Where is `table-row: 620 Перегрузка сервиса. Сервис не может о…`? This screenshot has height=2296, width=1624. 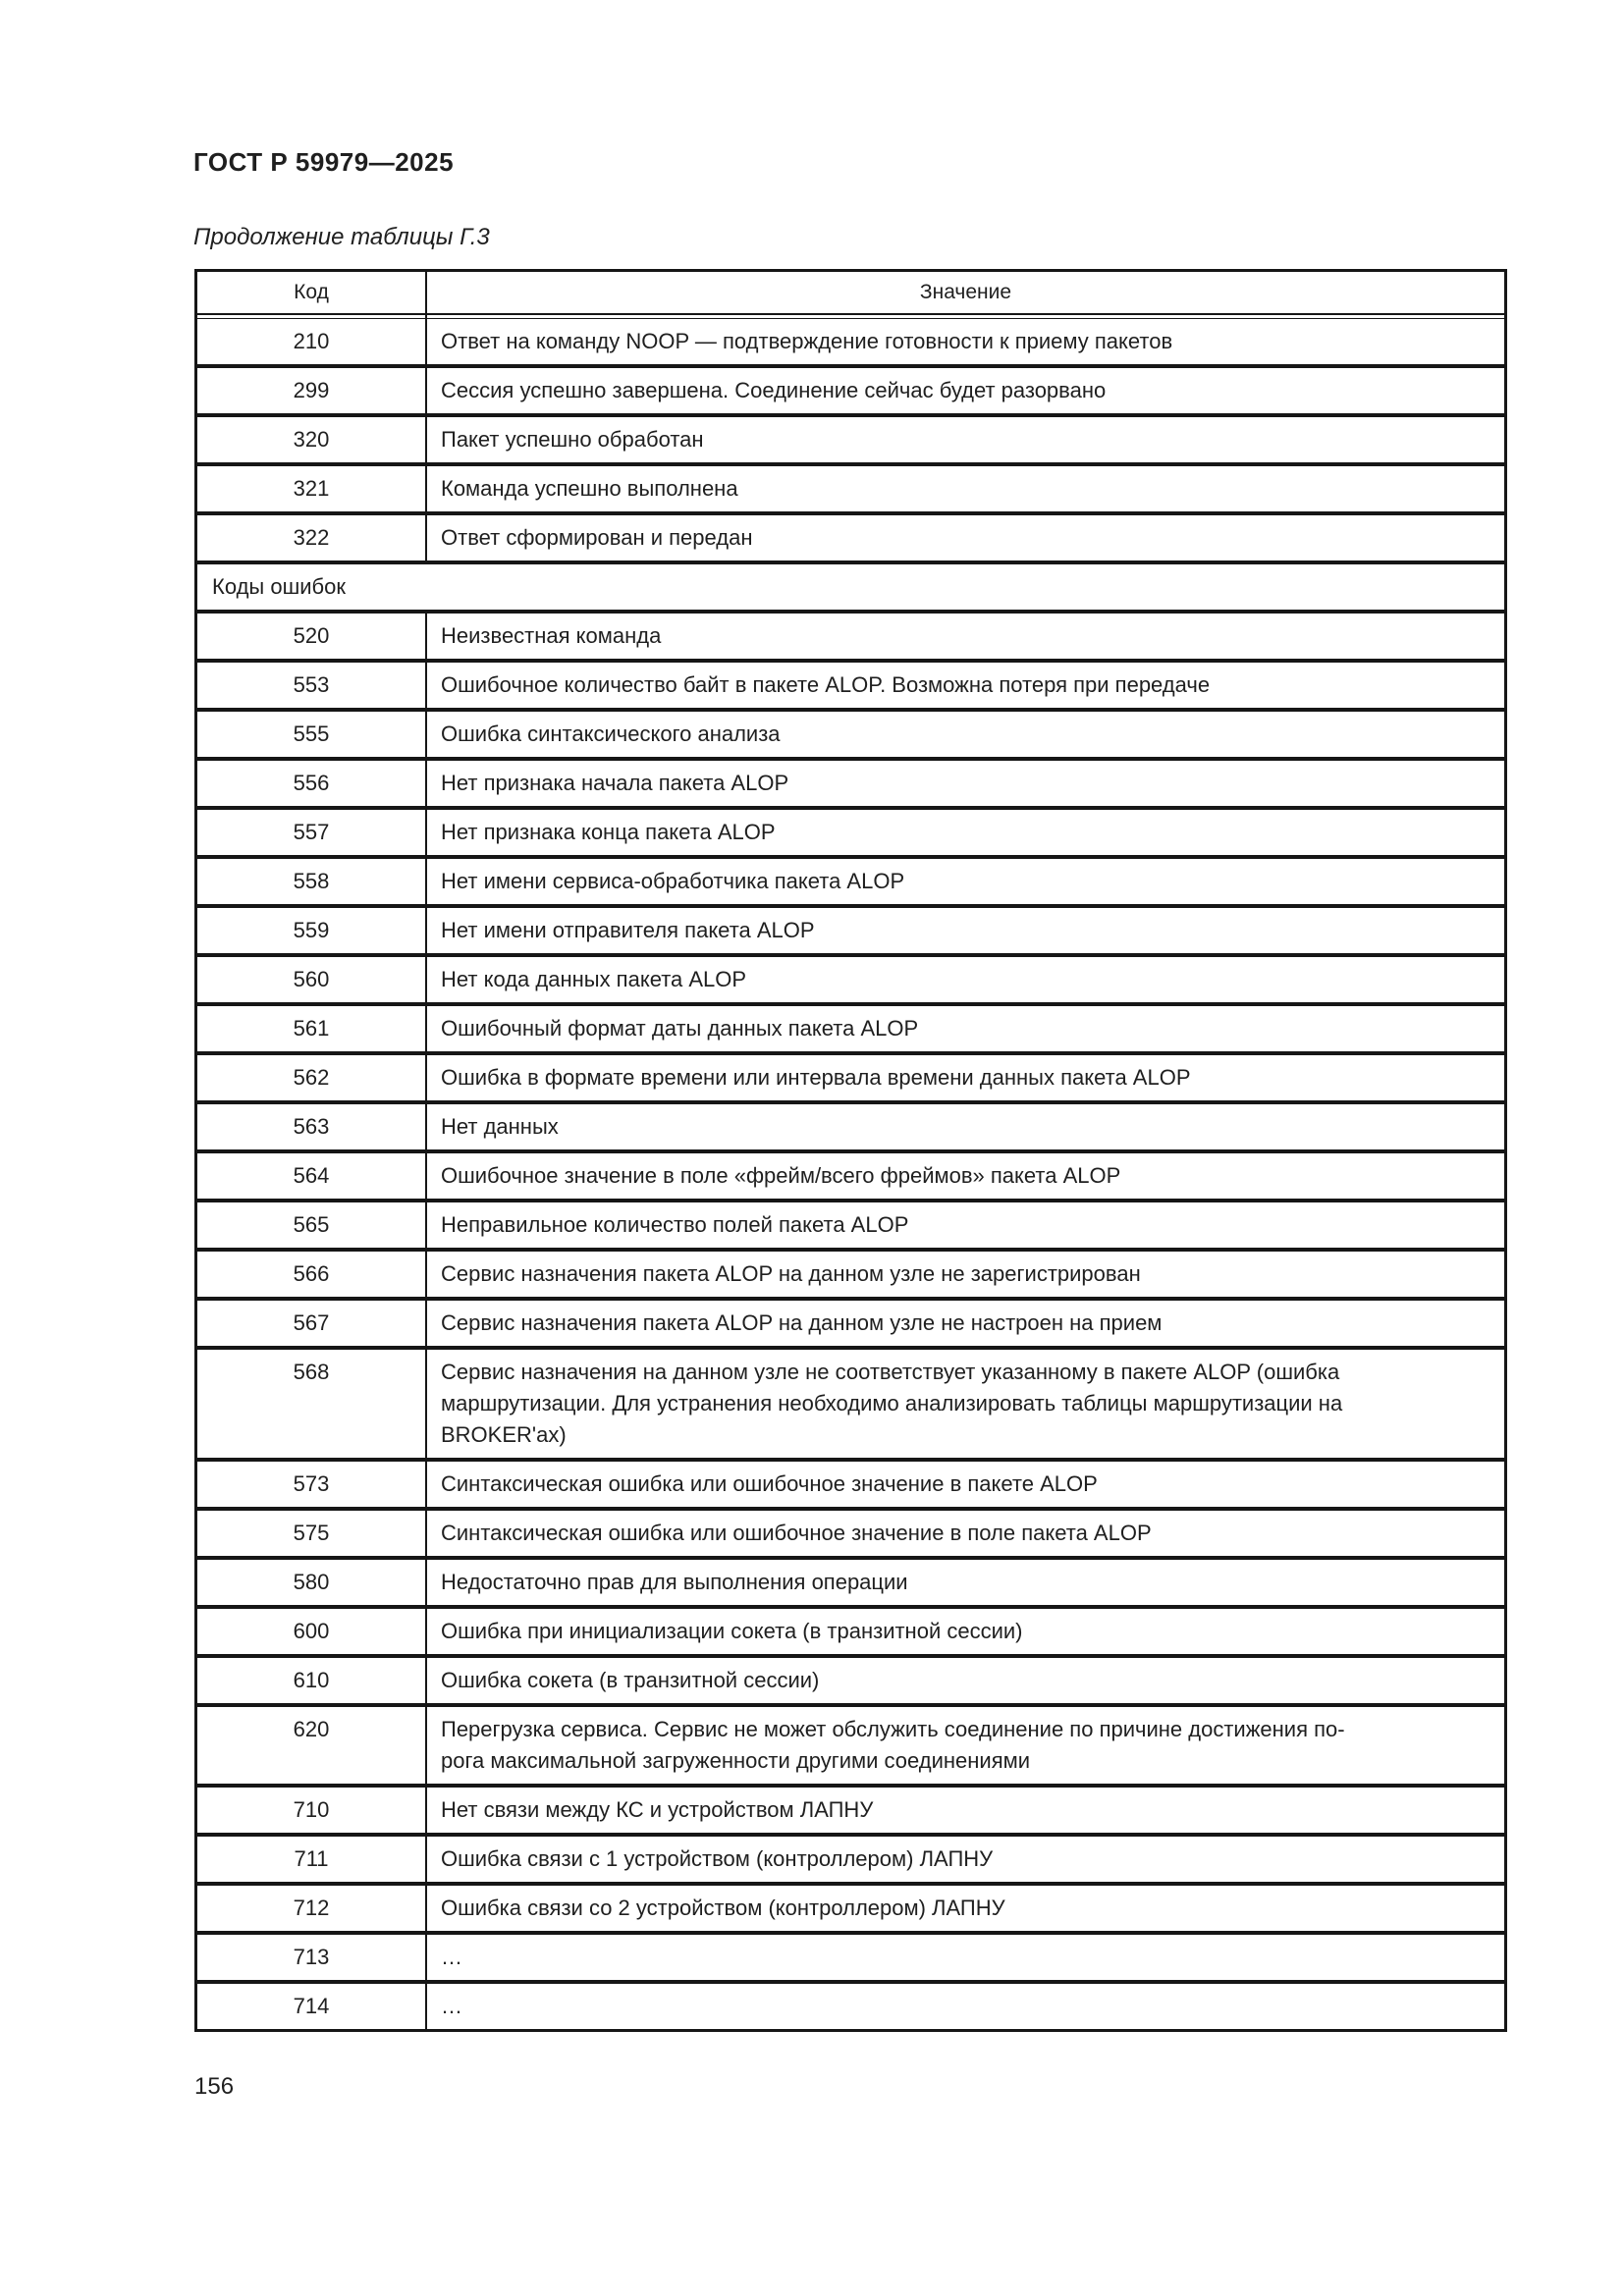 table-row: 620 Перегрузка сервиса. Сервис не может о… is located at coordinates (850, 1747).